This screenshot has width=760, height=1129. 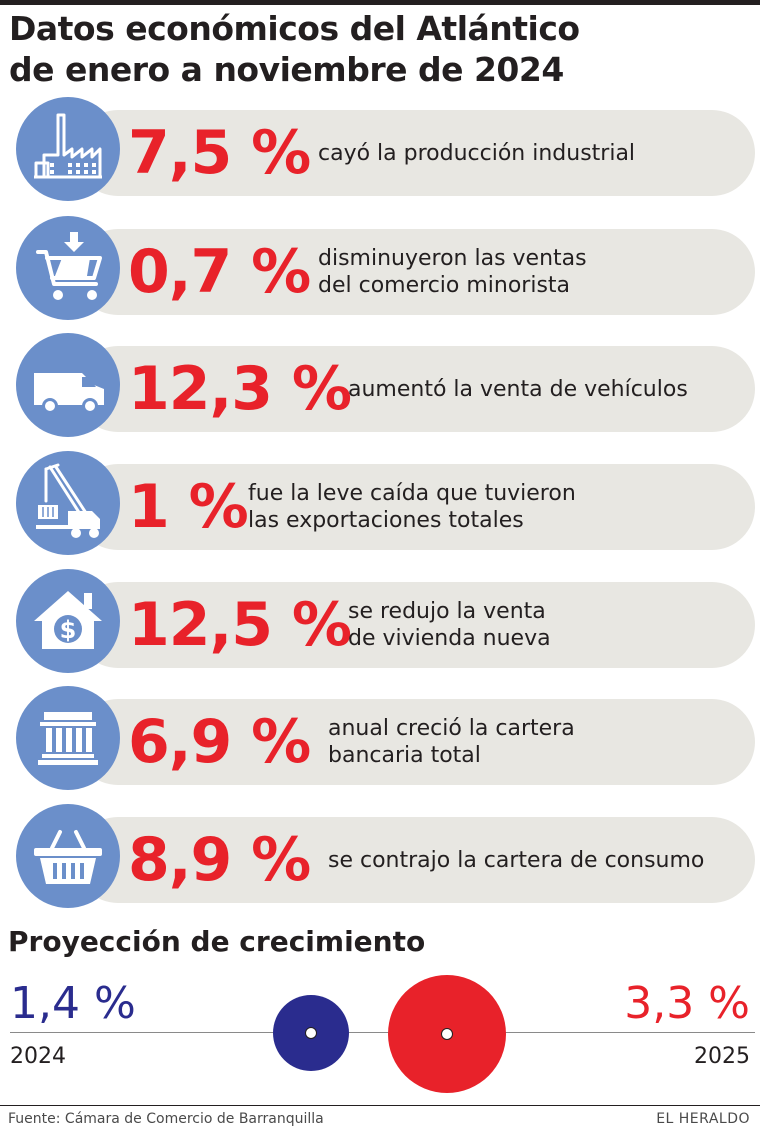 I want to click on shopping-cart-icon, so click(x=68, y=268).